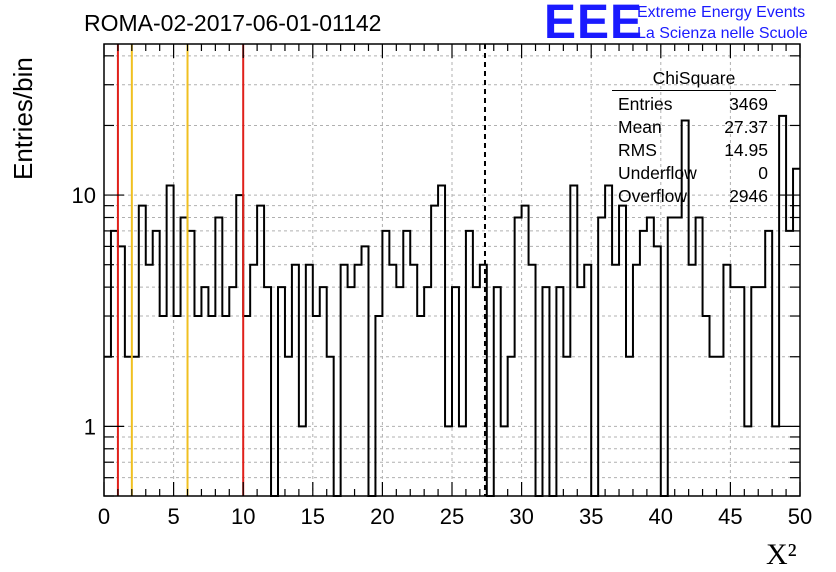  What do you see at coordinates (746, 150) in the screenshot?
I see `stats-value: 14.95` at bounding box center [746, 150].